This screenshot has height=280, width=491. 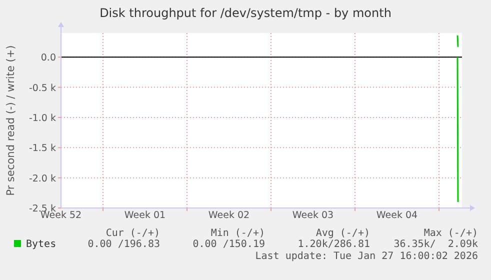 What do you see at coordinates (124, 244) in the screenshot?
I see `text: 0.00 /196.83` at bounding box center [124, 244].